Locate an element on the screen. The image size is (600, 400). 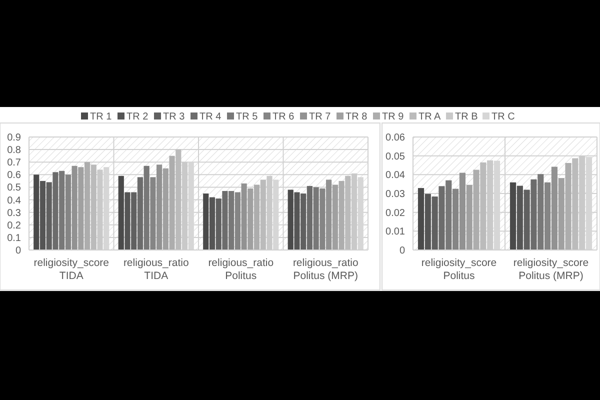
y-tick-label: 0.8 is located at coordinates (14, 150).